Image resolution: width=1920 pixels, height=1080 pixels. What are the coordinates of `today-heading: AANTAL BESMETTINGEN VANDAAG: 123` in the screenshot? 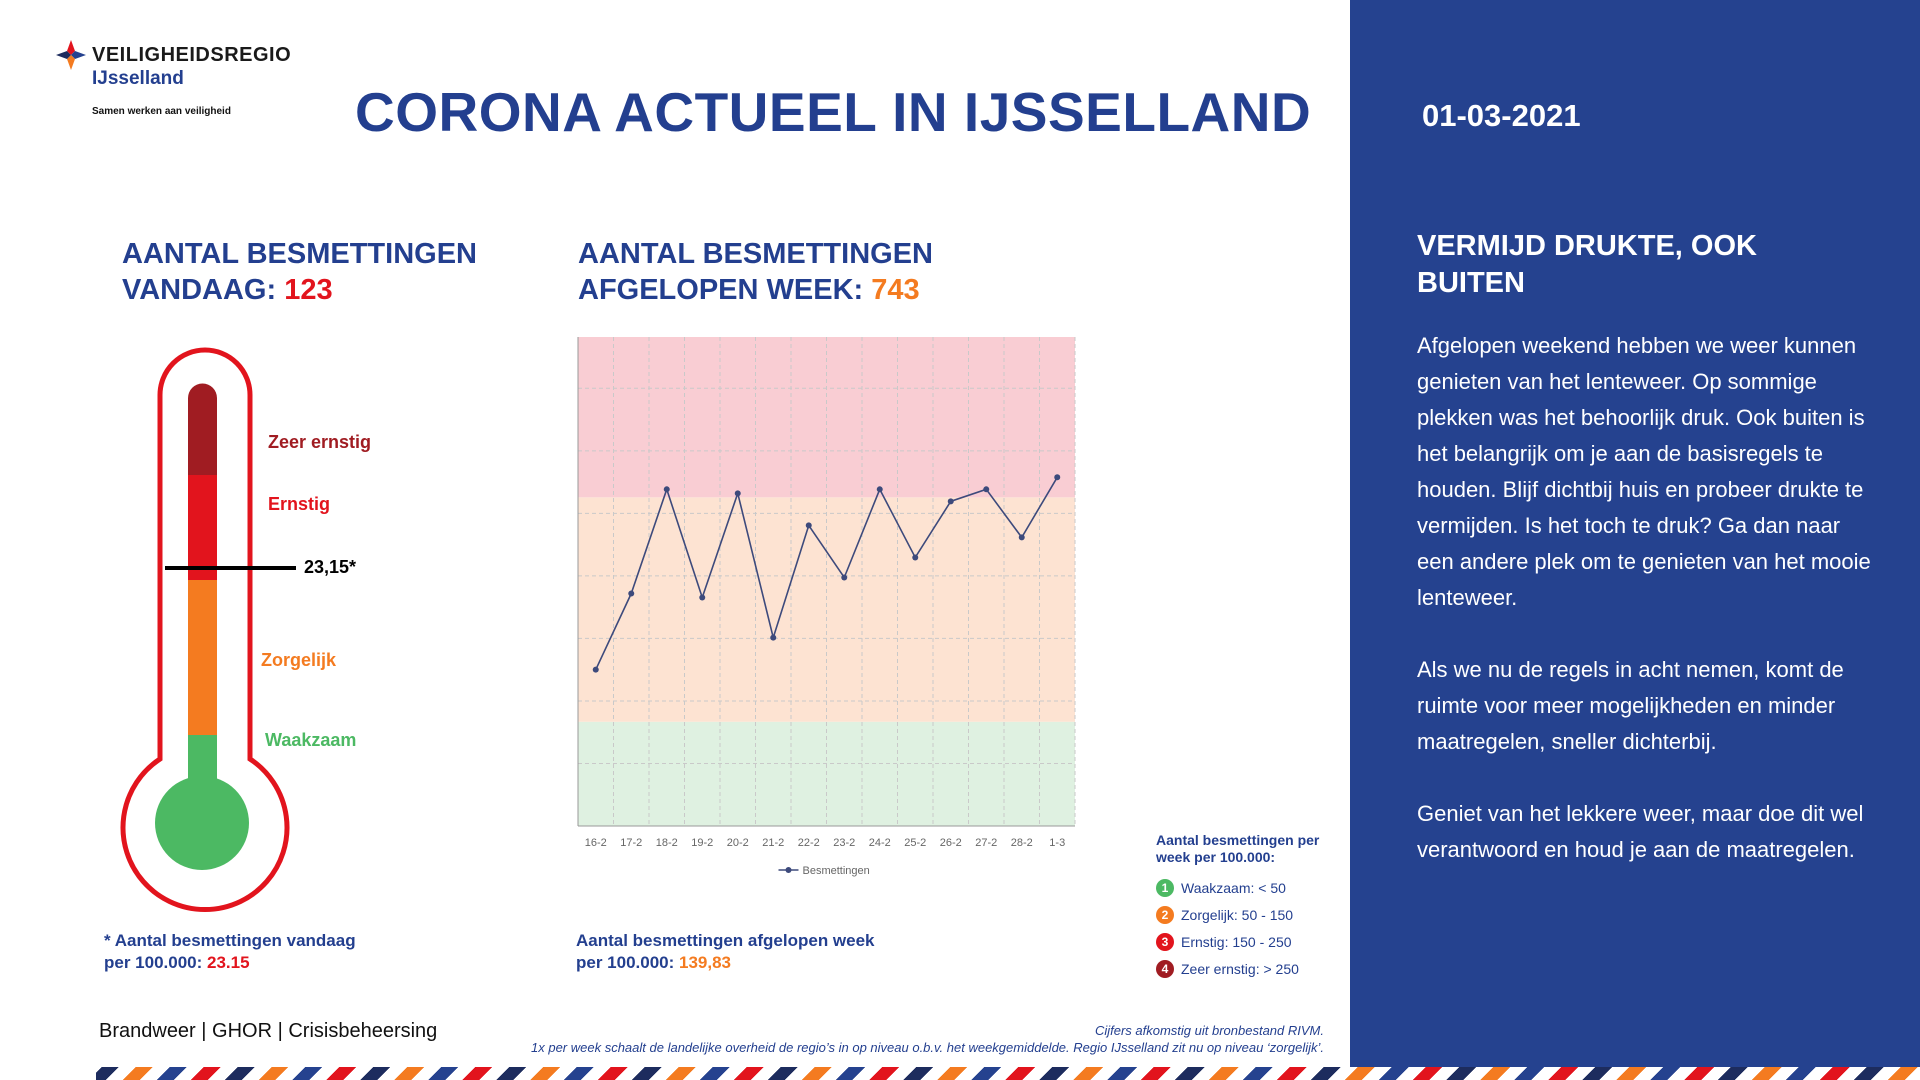 It's located at (299, 272).